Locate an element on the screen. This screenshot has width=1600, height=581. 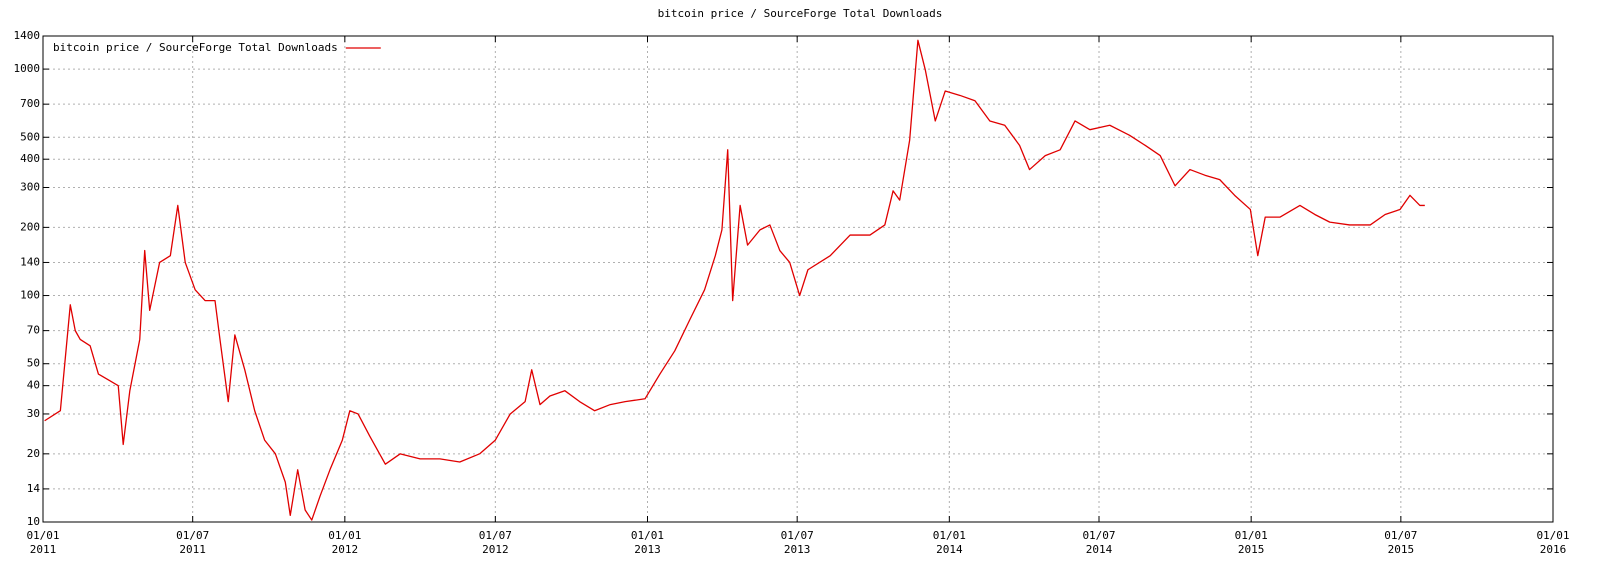
y-tick-label: 30 is located at coordinates (33, 413).